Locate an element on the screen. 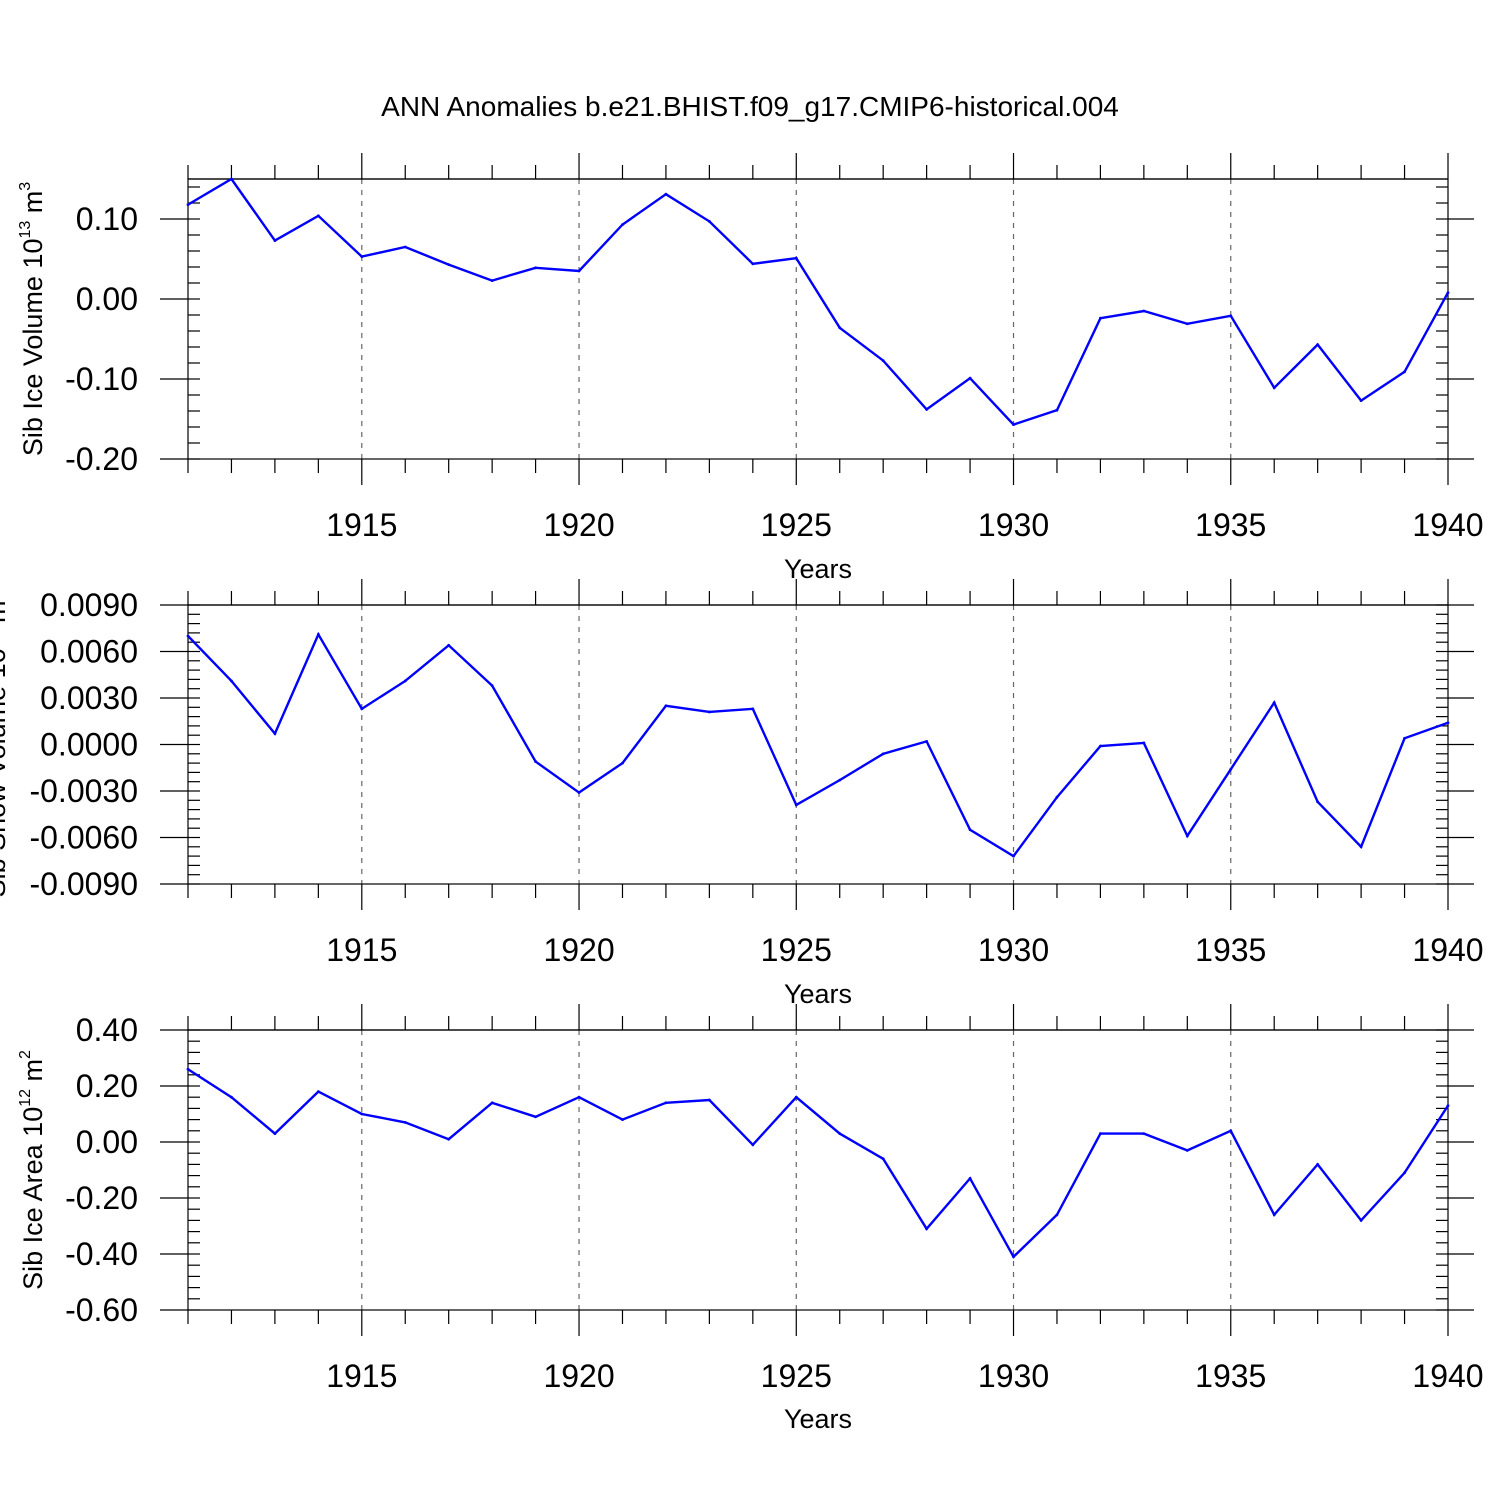 Image resolution: width=1500 pixels, height=1500 pixels. y-axis-label: Sib Ice Volume 1013 m3 is located at coordinates (32, 319).